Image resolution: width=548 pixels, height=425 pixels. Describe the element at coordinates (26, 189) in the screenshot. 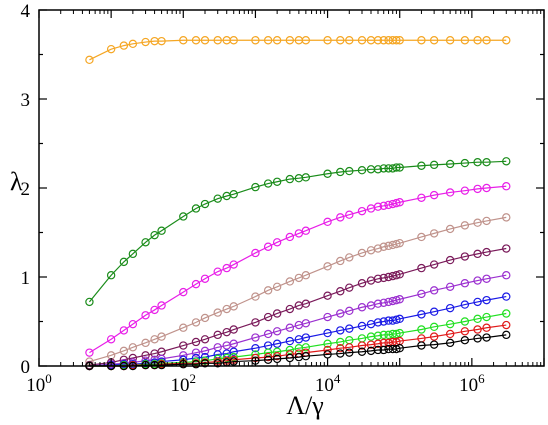

I see `y-tick-label: 2` at that location.